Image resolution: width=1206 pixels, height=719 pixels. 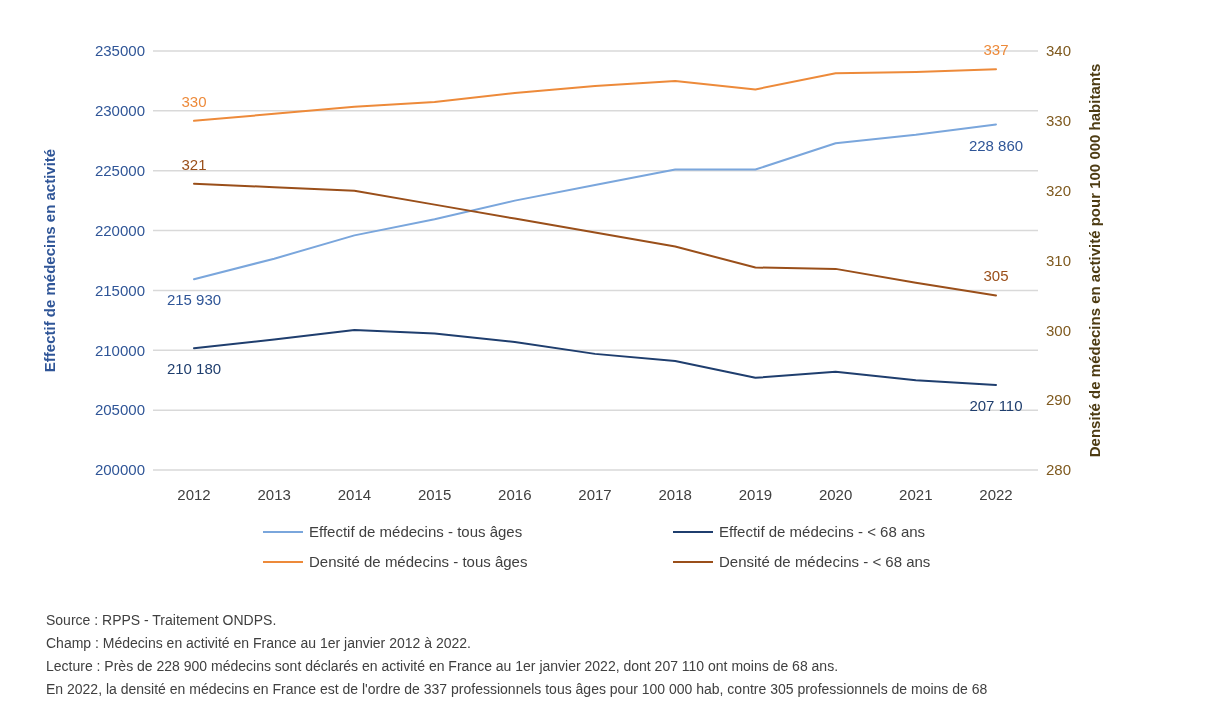 I want to click on x-tick-label: 2020, so click(x=835, y=494).